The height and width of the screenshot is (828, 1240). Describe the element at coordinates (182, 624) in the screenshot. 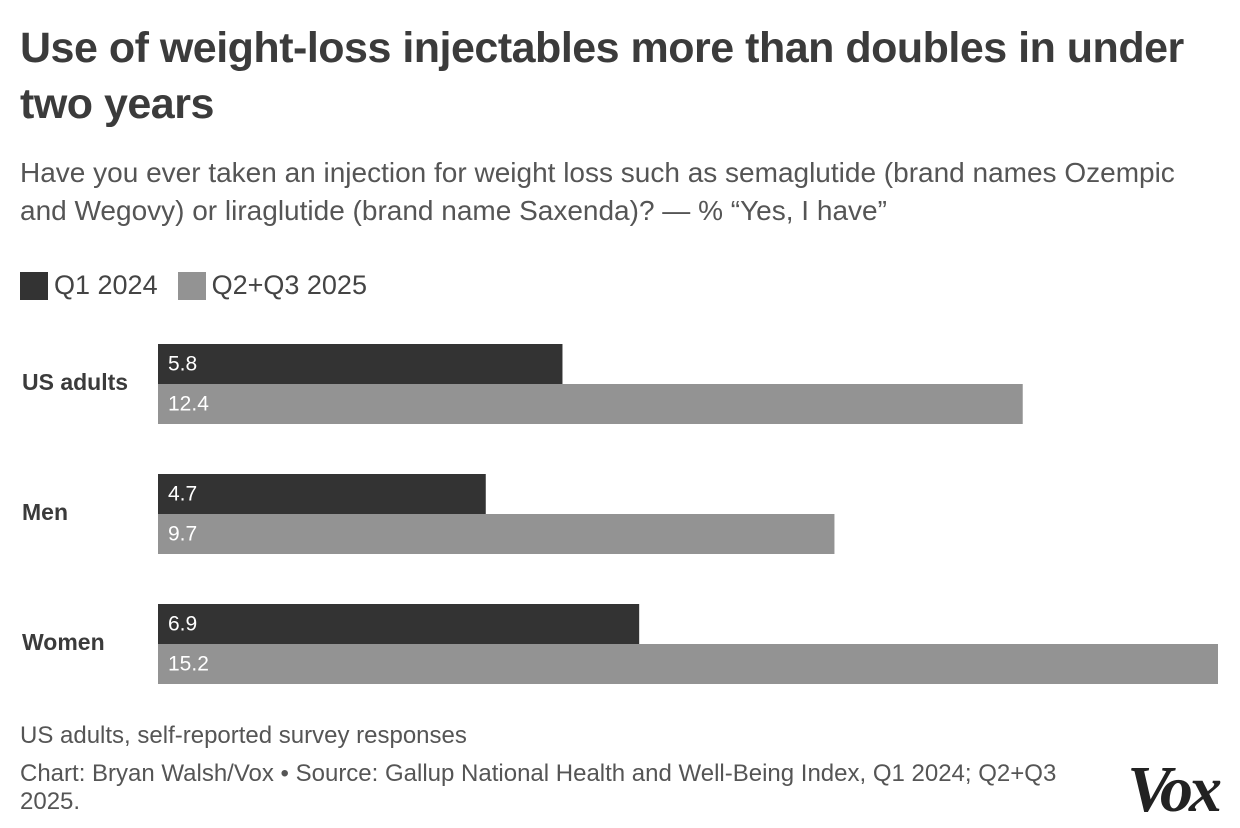

I see `value-label: 6.9` at that location.